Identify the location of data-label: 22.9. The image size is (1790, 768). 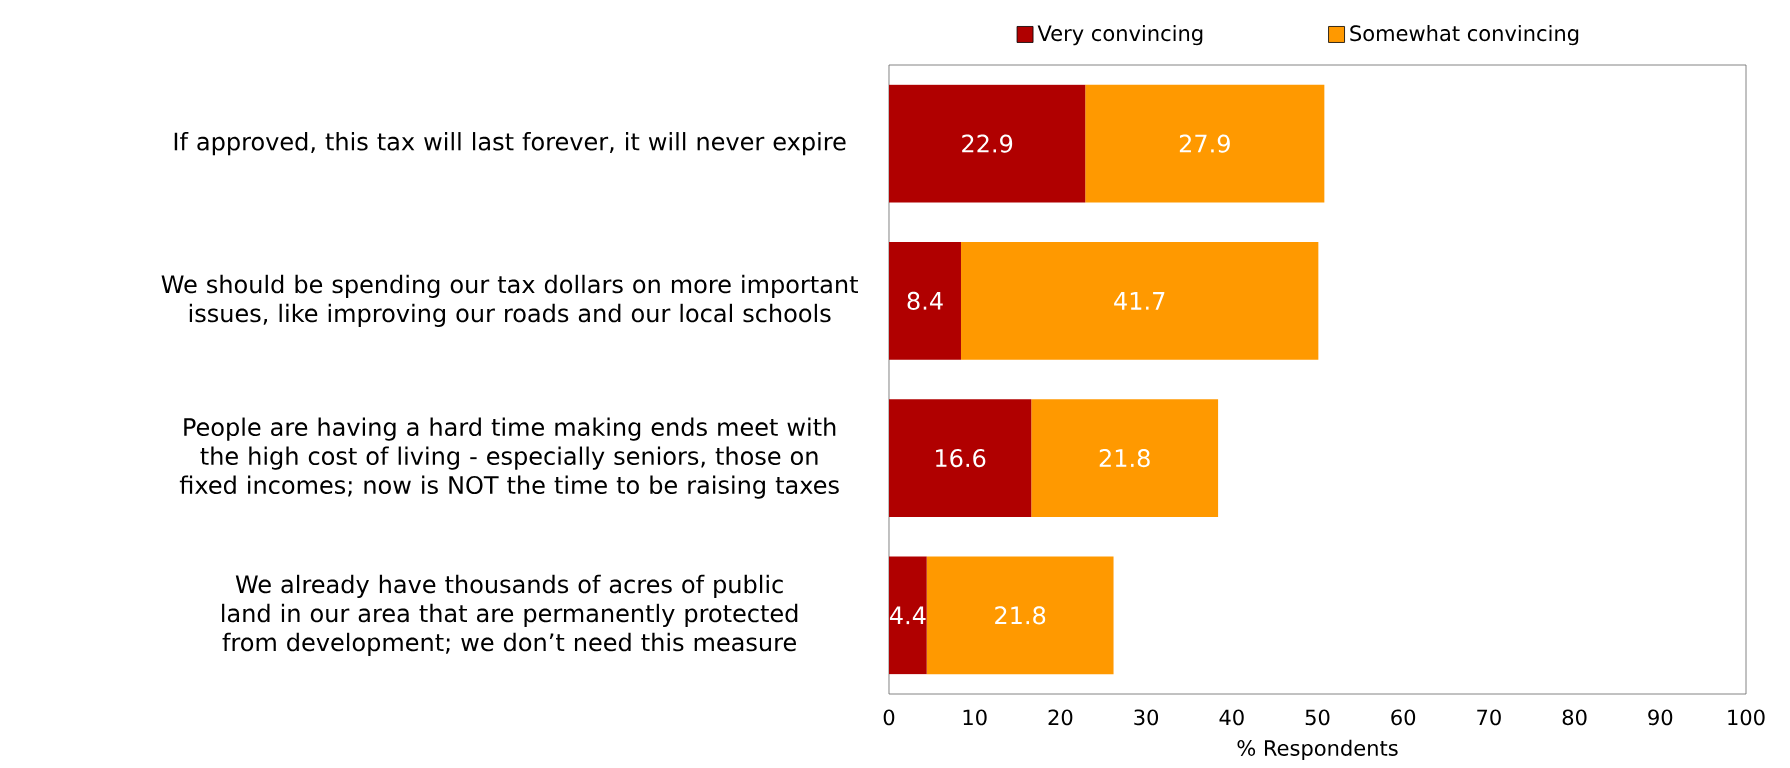
(987, 143).